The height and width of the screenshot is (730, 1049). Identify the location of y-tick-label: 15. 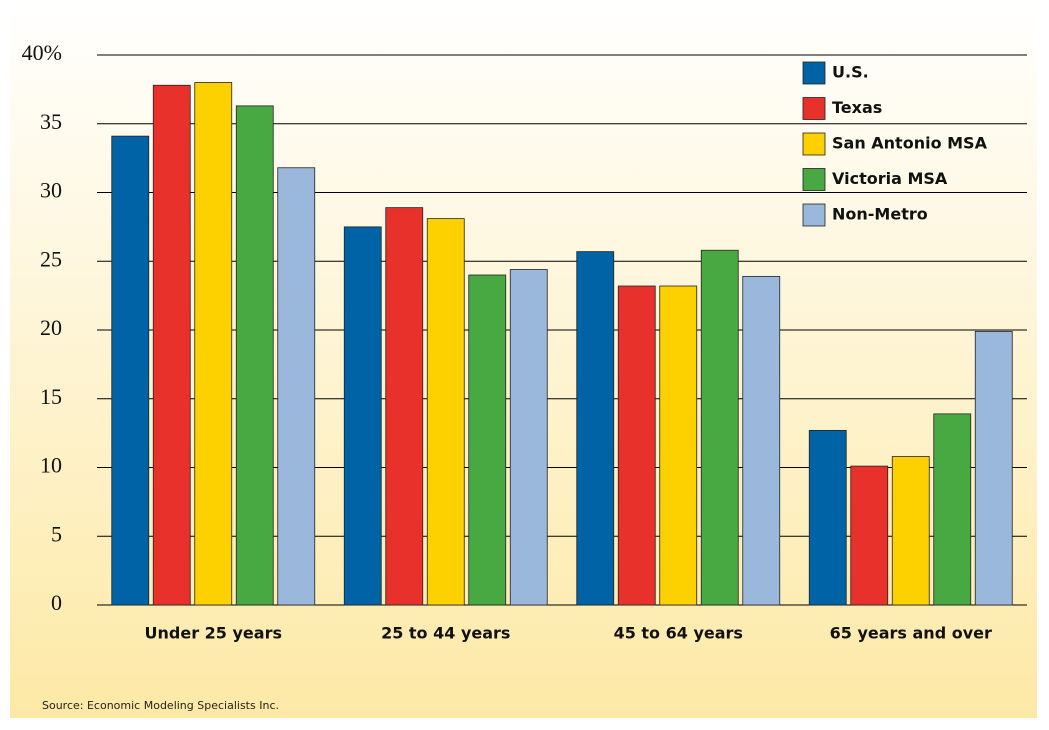
(51, 396).